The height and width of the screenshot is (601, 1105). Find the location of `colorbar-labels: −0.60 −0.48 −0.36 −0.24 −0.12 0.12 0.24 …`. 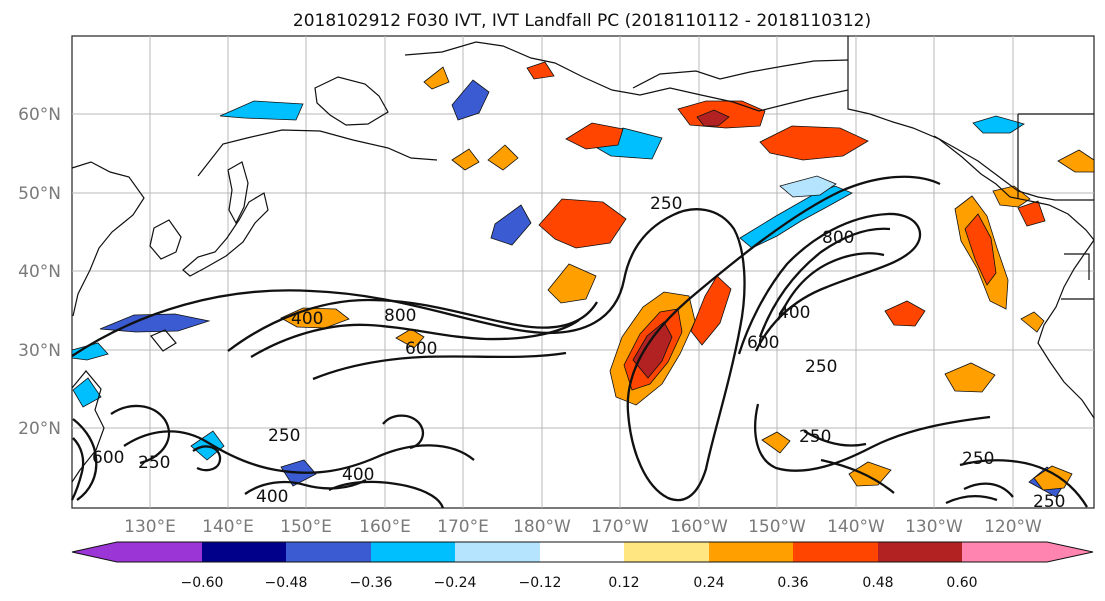

colorbar-labels: −0.60 −0.48 −0.36 −0.24 −0.12 0.12 0.24 … is located at coordinates (579, 583).